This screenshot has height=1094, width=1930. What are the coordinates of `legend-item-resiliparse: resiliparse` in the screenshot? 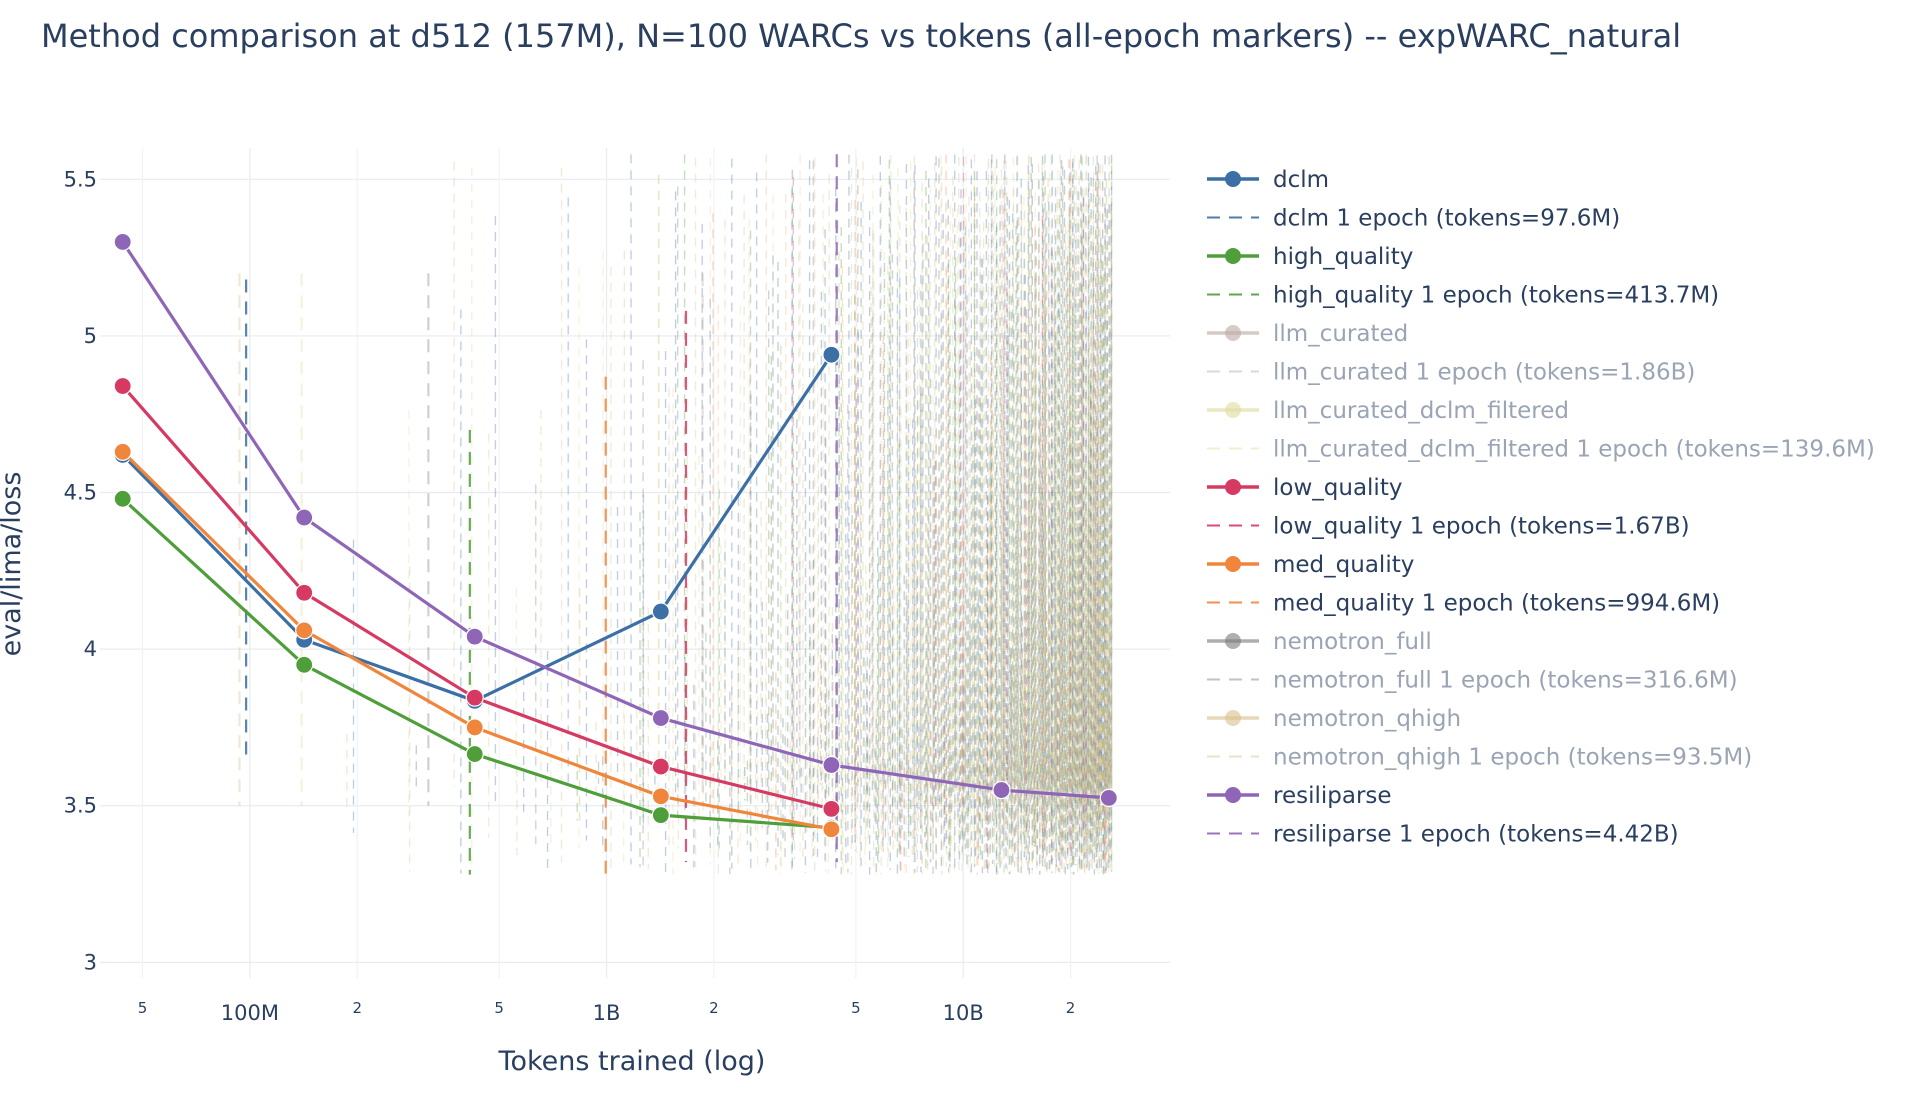 It's located at (1299, 796).